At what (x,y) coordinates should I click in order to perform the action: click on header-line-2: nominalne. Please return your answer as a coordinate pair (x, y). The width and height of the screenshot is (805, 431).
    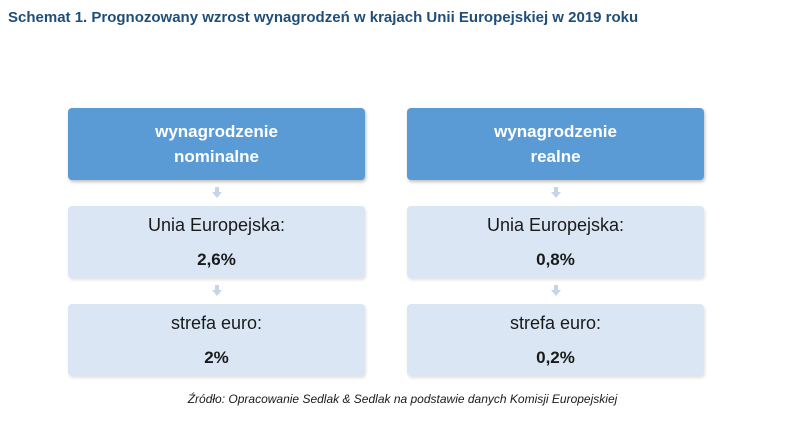
    Looking at the image, I should click on (216, 156).